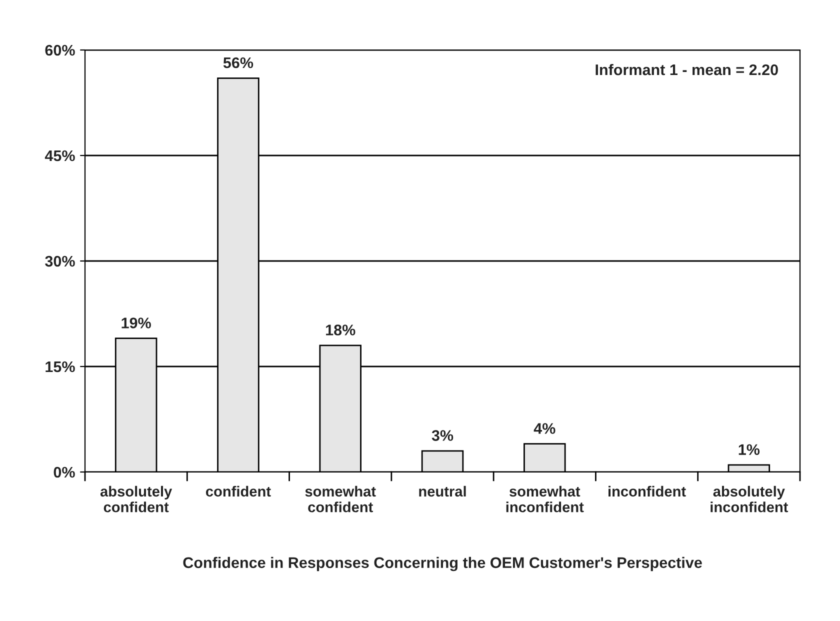 Image resolution: width=840 pixels, height=621 pixels. I want to click on y-tick-label: 45%, so click(59, 156).